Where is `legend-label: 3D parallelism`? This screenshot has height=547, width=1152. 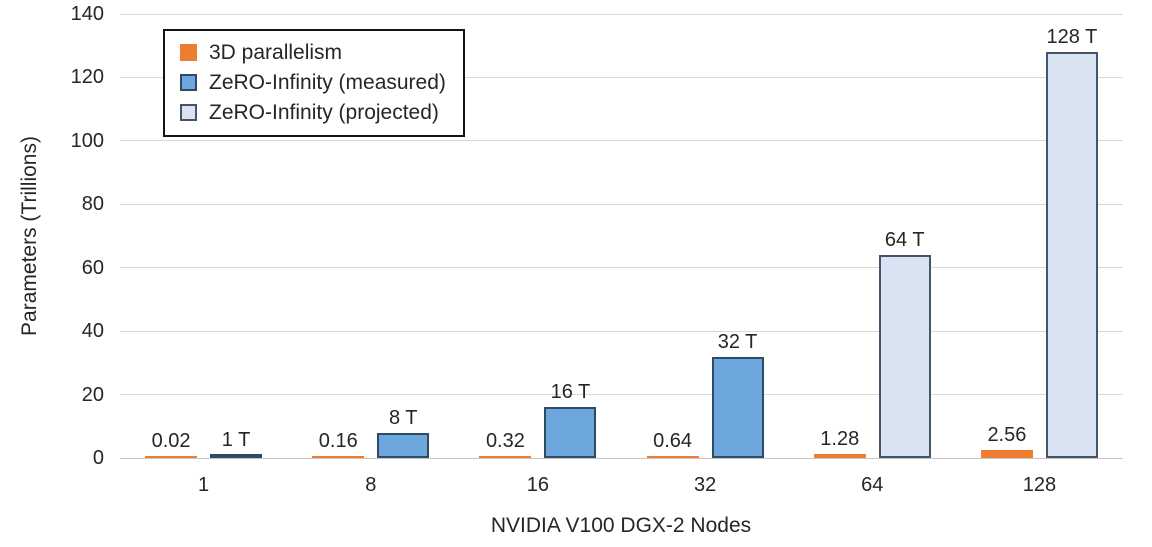
legend-label: 3D parallelism is located at coordinates (276, 52).